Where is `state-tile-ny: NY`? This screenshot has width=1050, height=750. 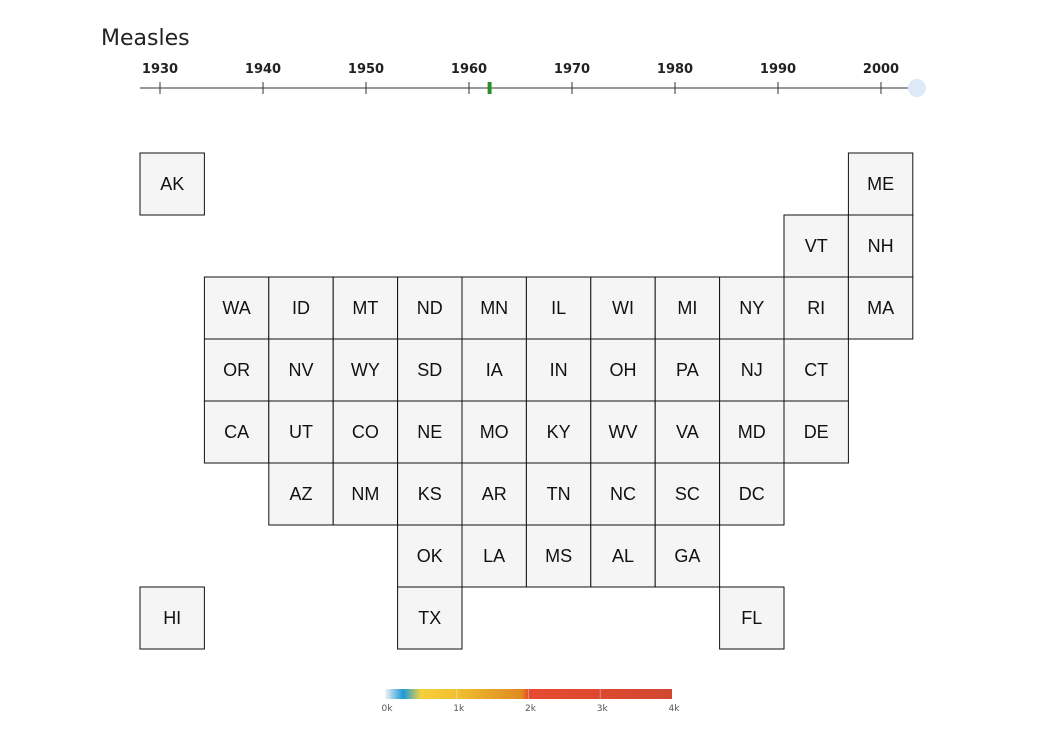 state-tile-ny: NY is located at coordinates (752, 308).